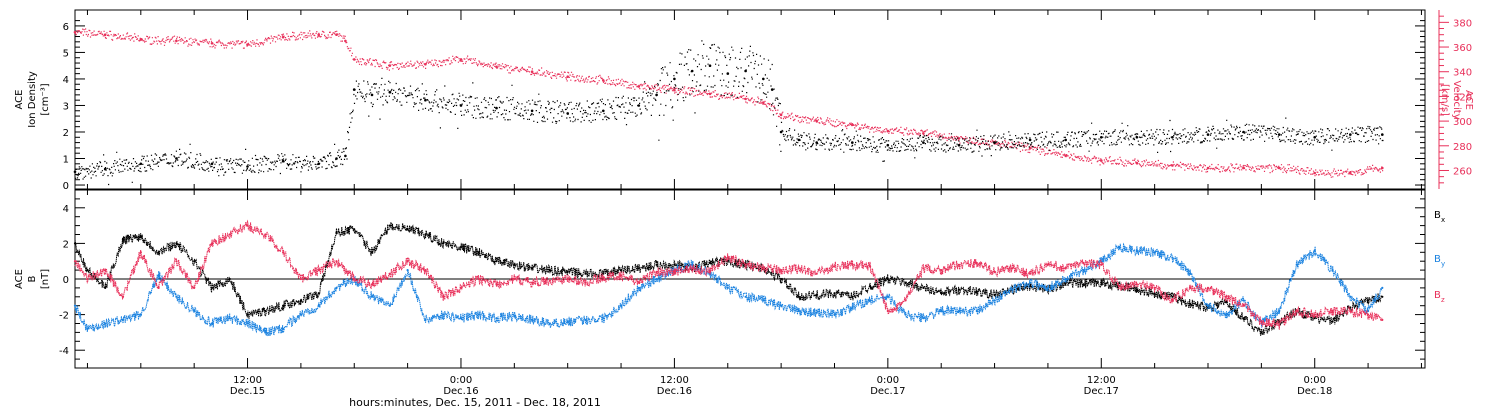 This screenshot has height=410, width=1500. I want to click on b-tick-label: -2, so click(64, 316).